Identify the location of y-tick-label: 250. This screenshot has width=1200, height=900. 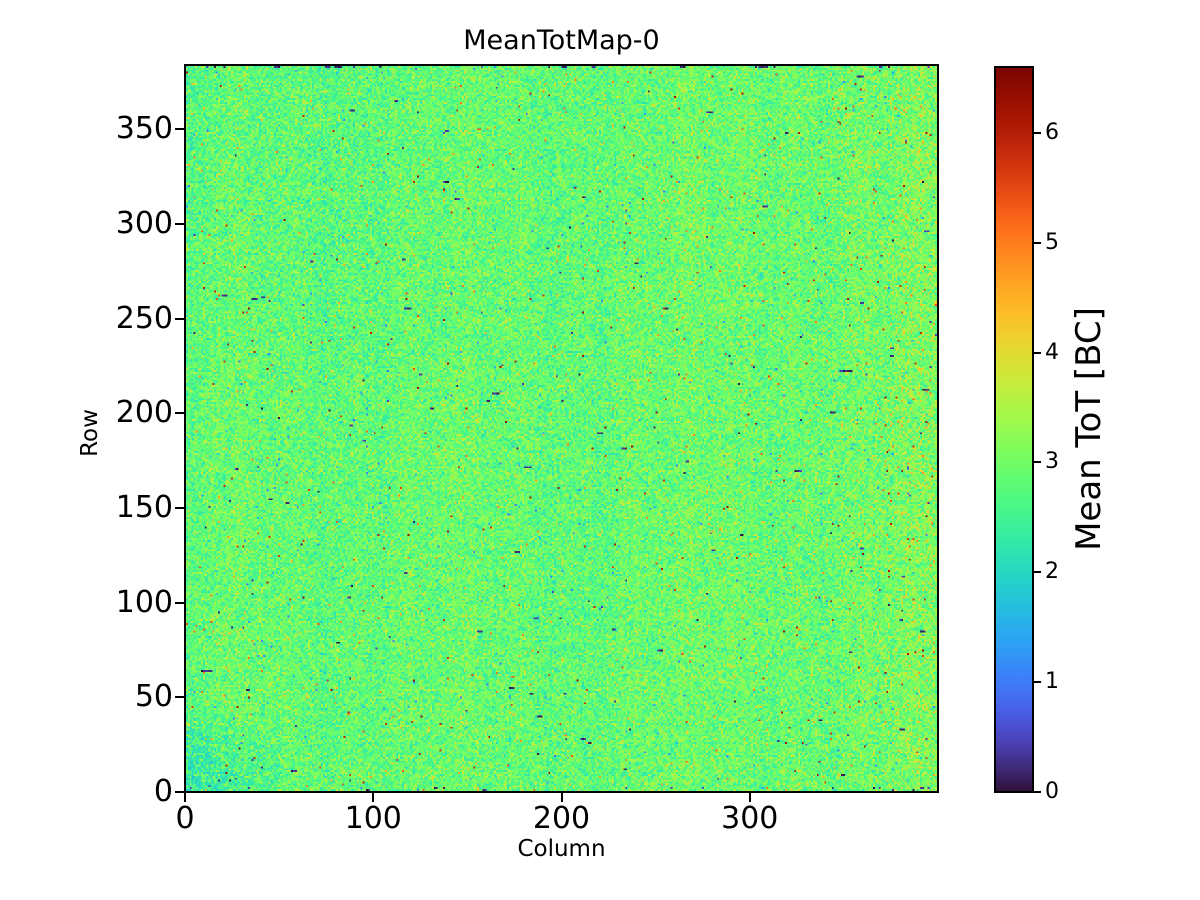
(144, 318).